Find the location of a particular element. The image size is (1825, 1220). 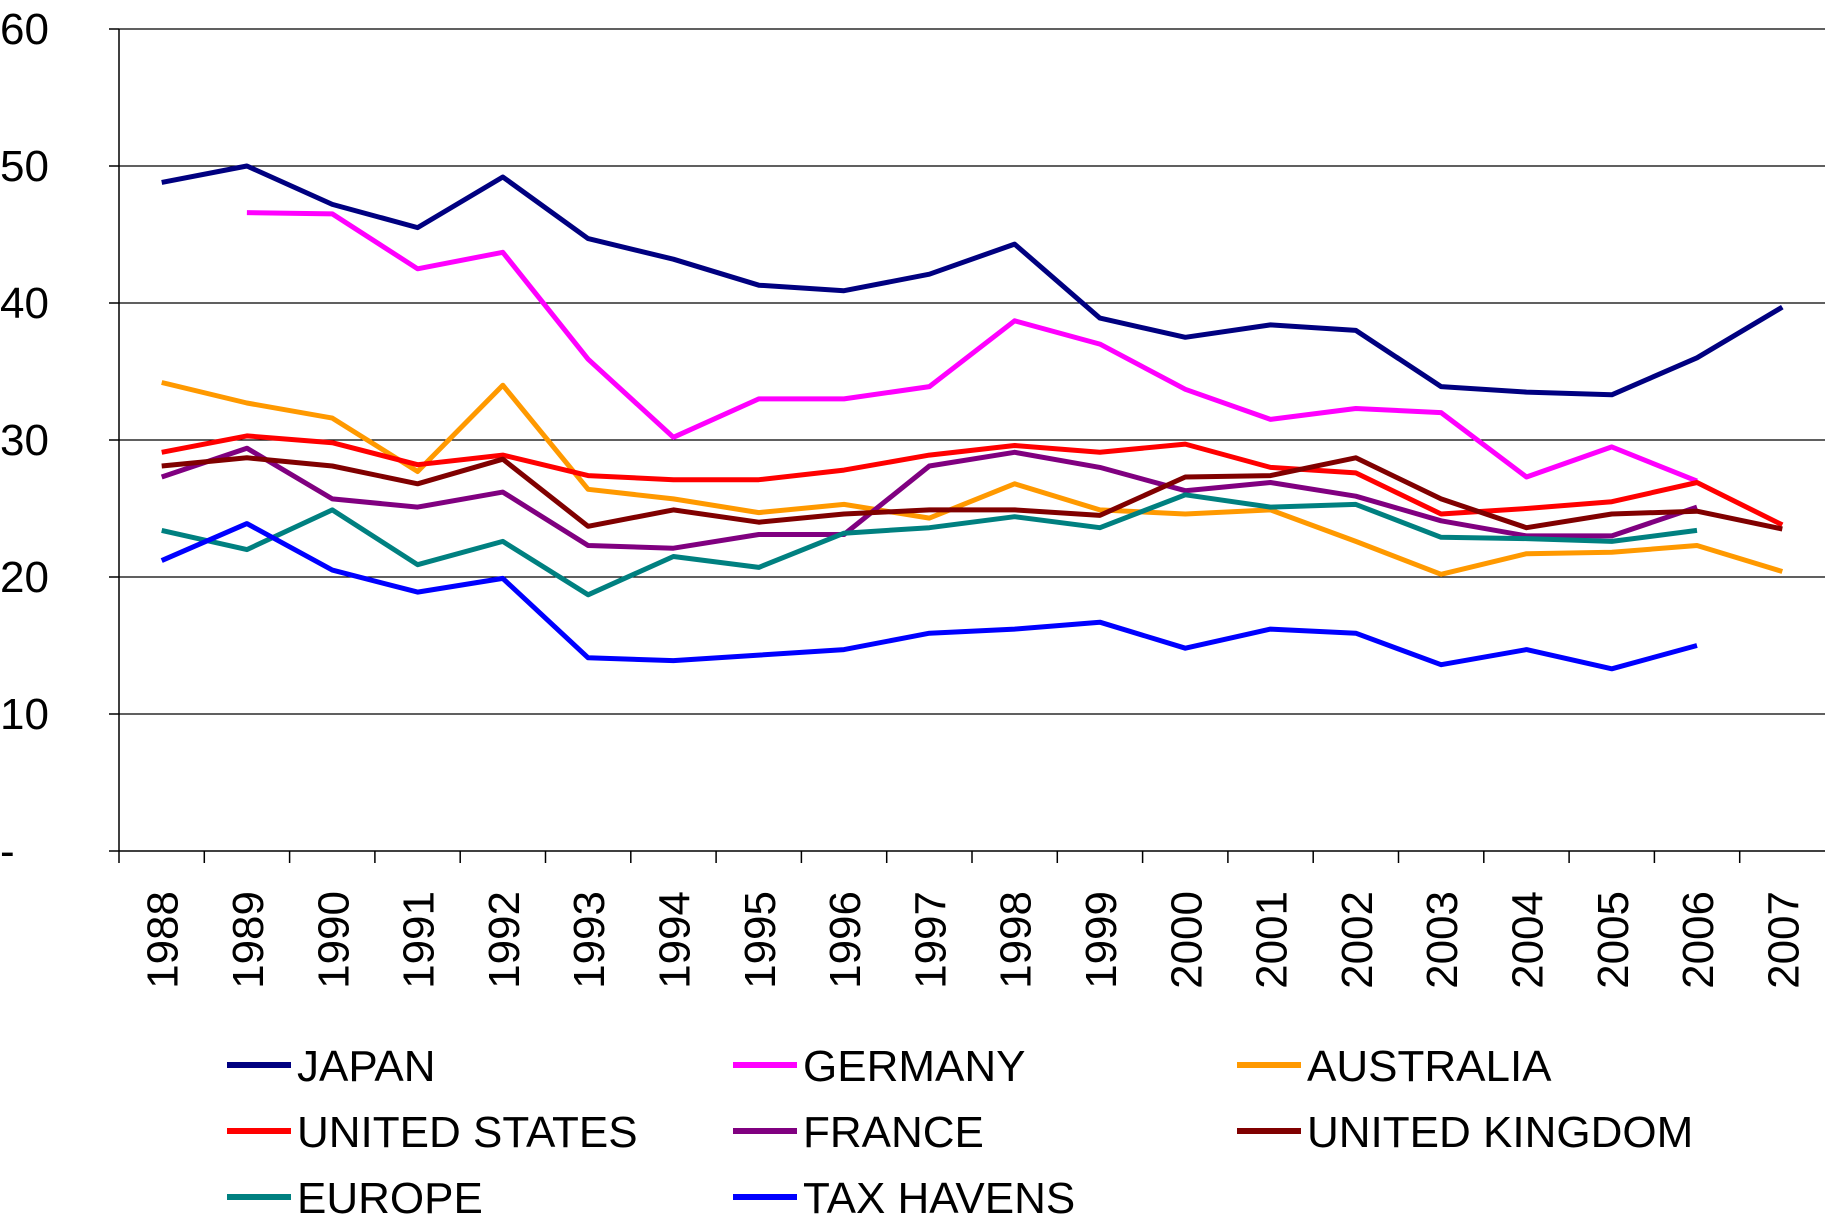

y-tick-label: 10 is located at coordinates (24, 714).